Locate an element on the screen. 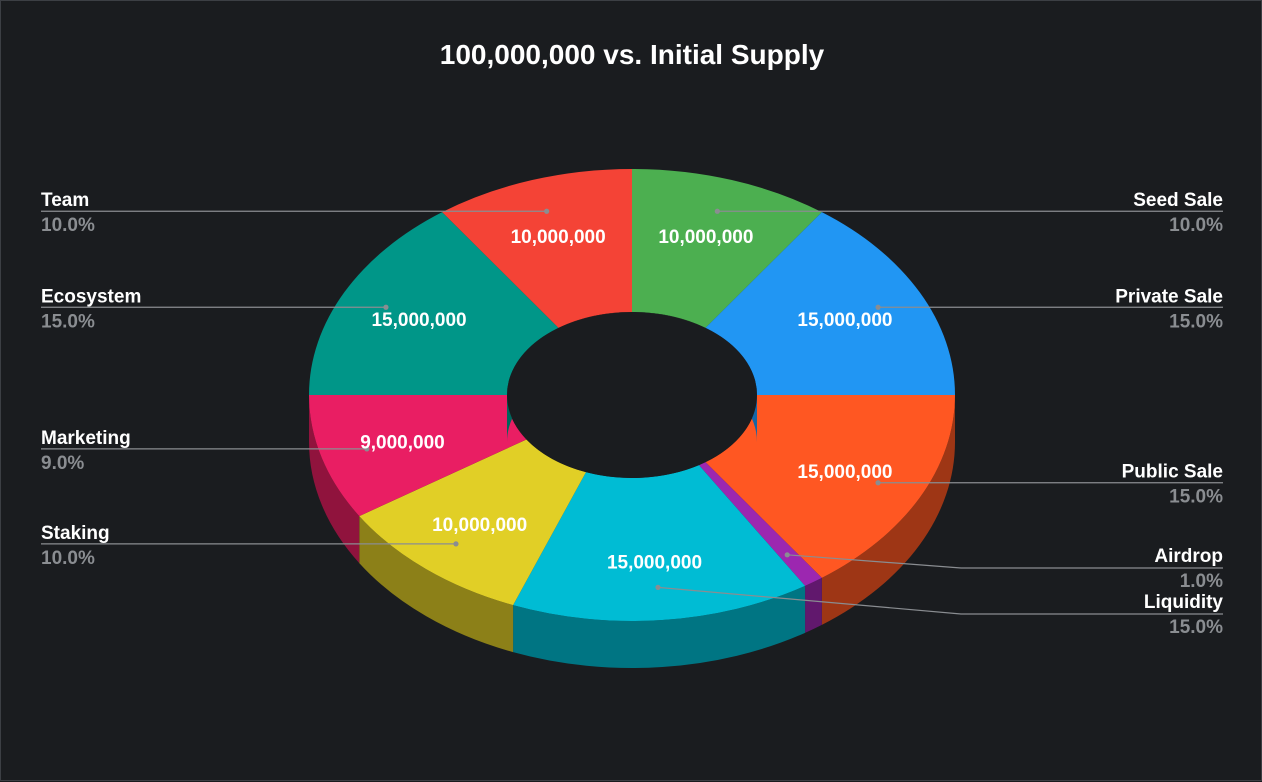 The height and width of the screenshot is (782, 1262). leader-dot-seed-sale is located at coordinates (717, 211).